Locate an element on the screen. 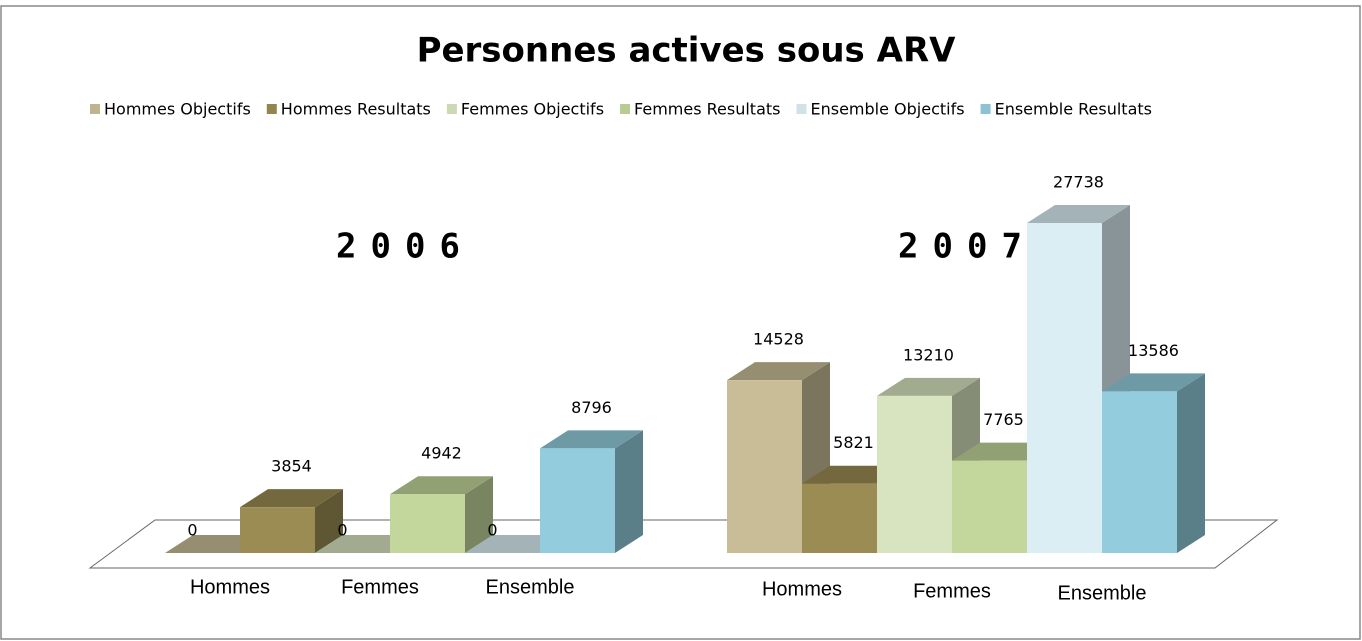  value-label: 5821 is located at coordinates (853, 442).